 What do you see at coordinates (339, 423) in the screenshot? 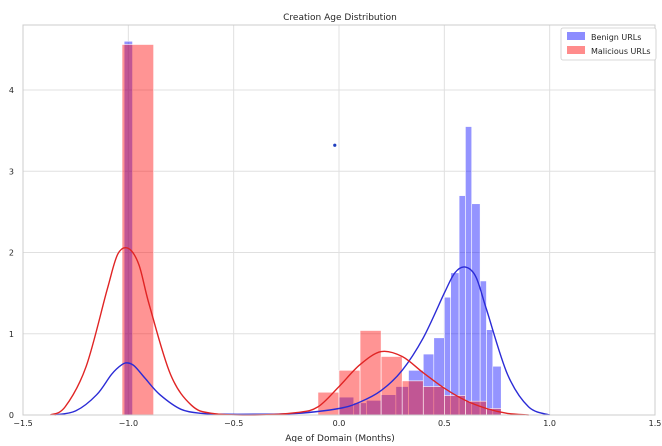
I see `x-tick-label: 0.0` at bounding box center [339, 423].